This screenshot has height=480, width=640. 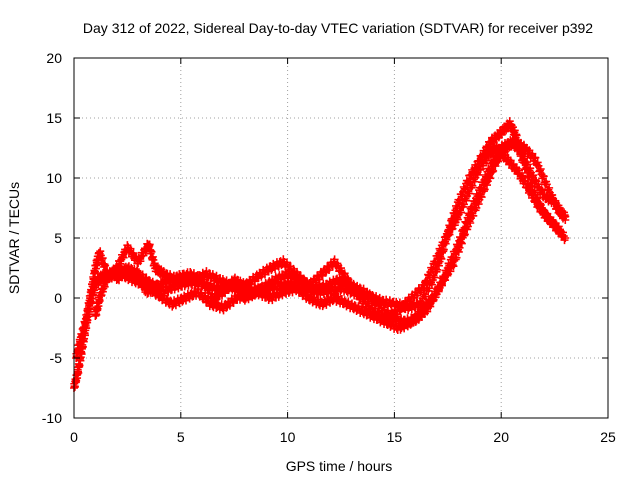 I want to click on x-axis-label: GPS time / hours, so click(x=339, y=466).